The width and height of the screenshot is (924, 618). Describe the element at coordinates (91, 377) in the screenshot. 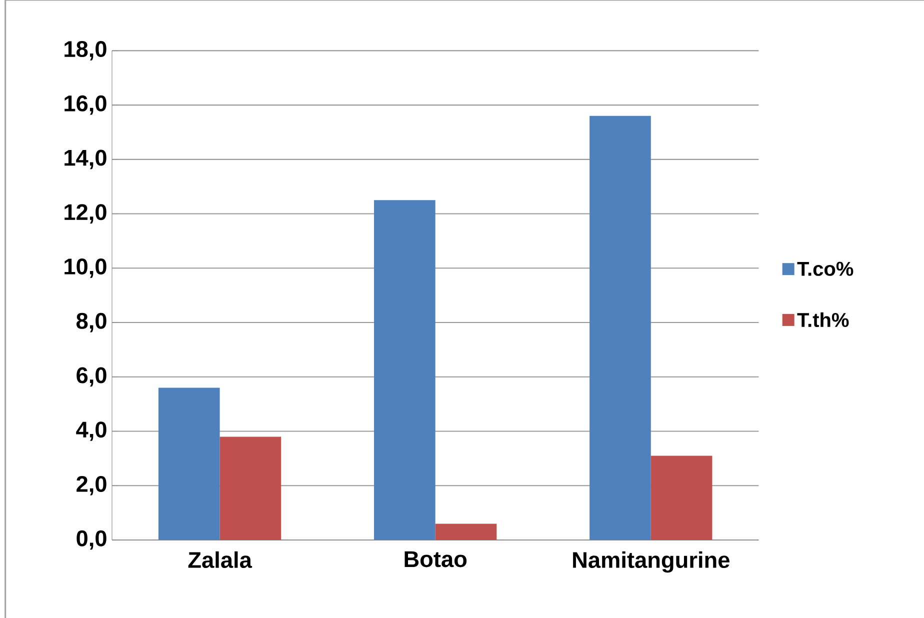

I see `y-tick-label: 6,0` at that location.